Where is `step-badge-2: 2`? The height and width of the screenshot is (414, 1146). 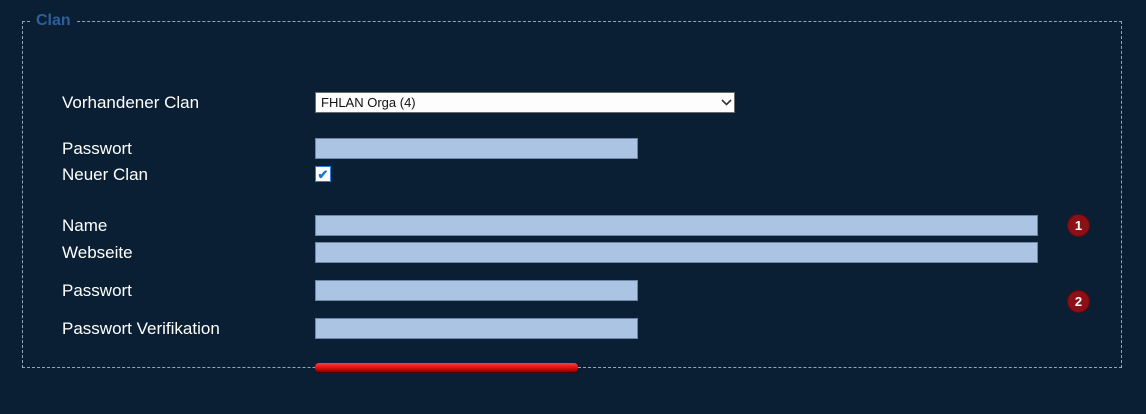 step-badge-2: 2 is located at coordinates (1078, 301).